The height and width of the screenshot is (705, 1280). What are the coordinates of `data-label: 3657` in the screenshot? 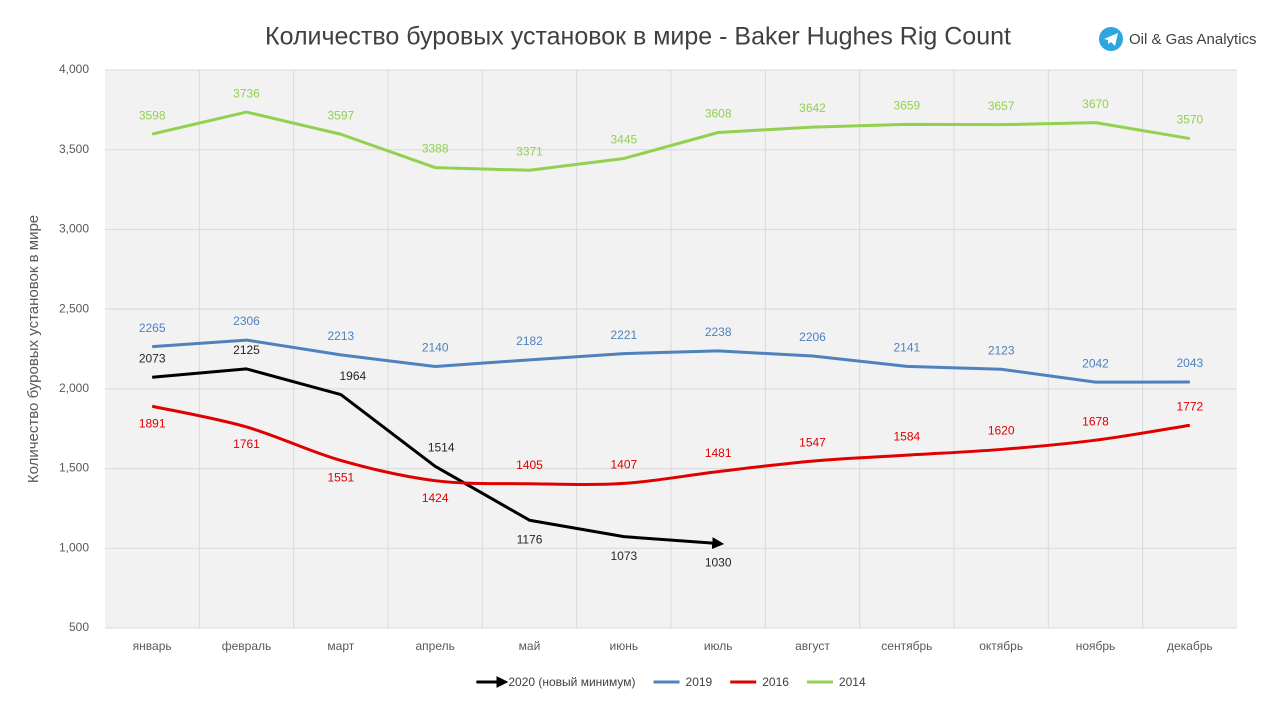 It's located at (1001, 106).